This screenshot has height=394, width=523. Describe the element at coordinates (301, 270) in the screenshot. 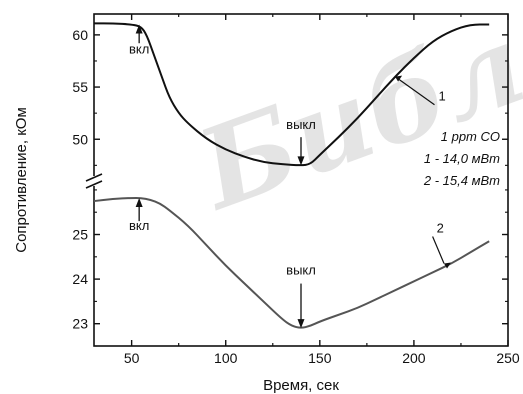

I see `annotation-label-3: выкл` at that location.